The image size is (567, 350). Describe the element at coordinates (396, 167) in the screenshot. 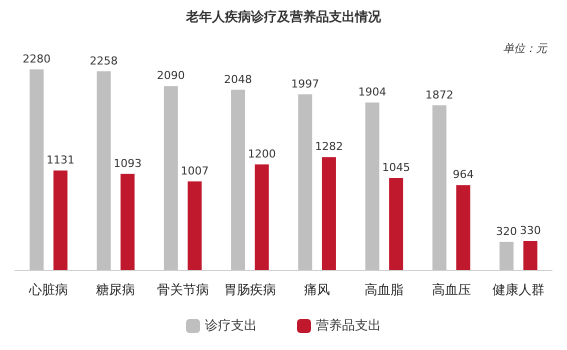

I see `data-label: 1045` at that location.